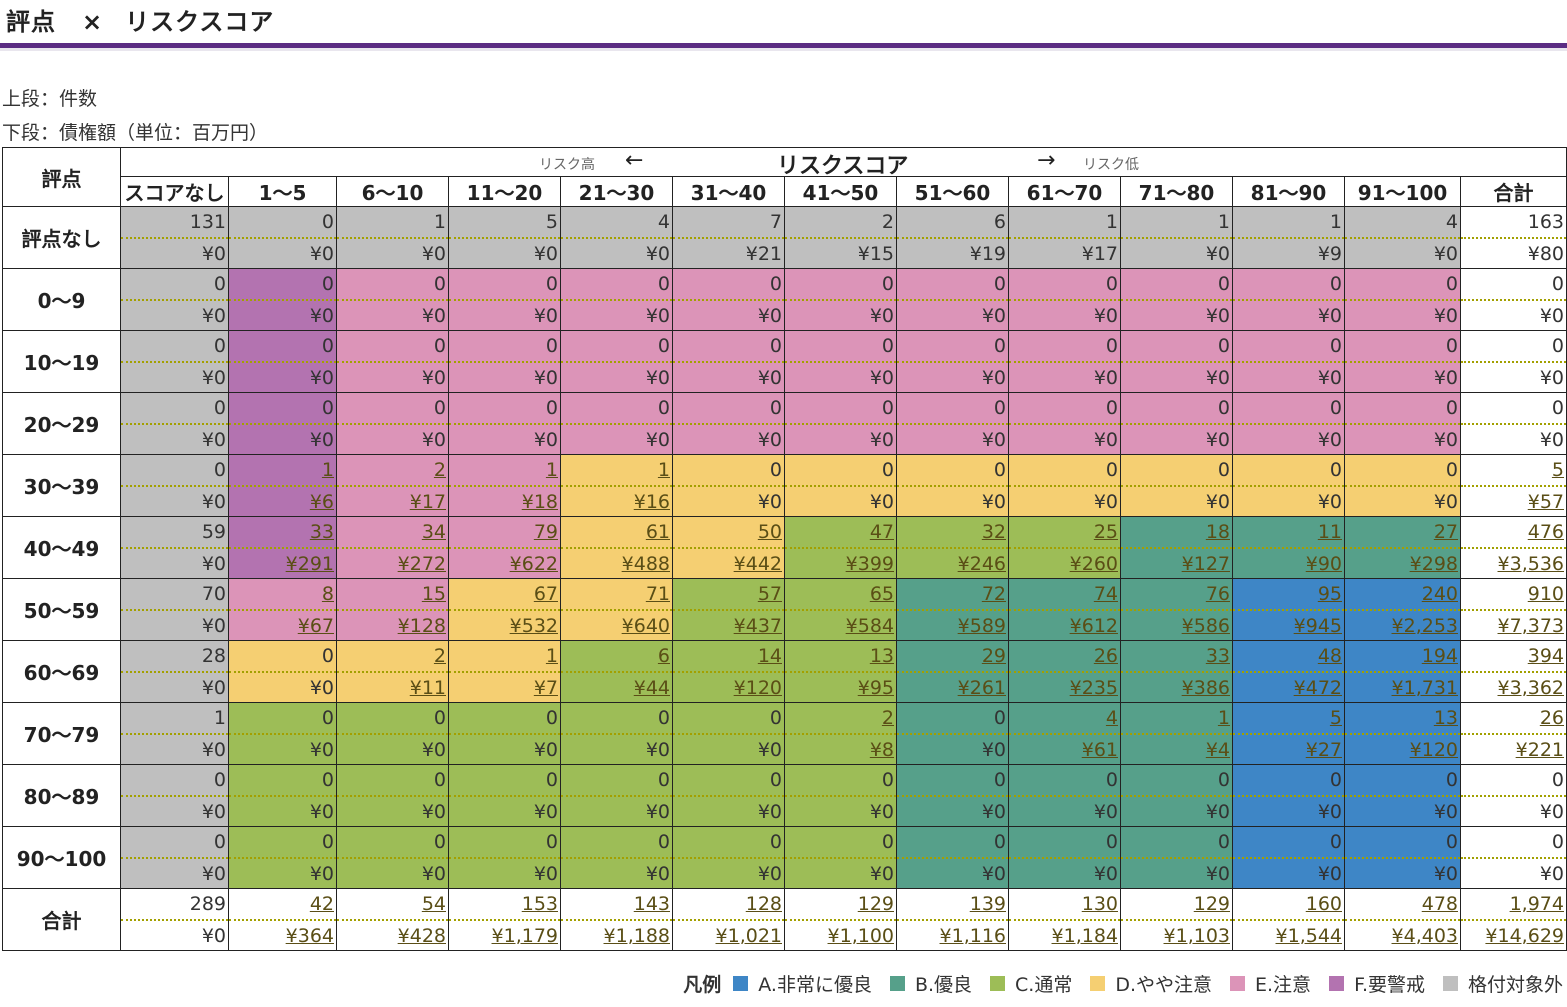  What do you see at coordinates (1288, 919) in the screenshot?
I see `matrix-cell: 160 ¥1,544` at bounding box center [1288, 919].